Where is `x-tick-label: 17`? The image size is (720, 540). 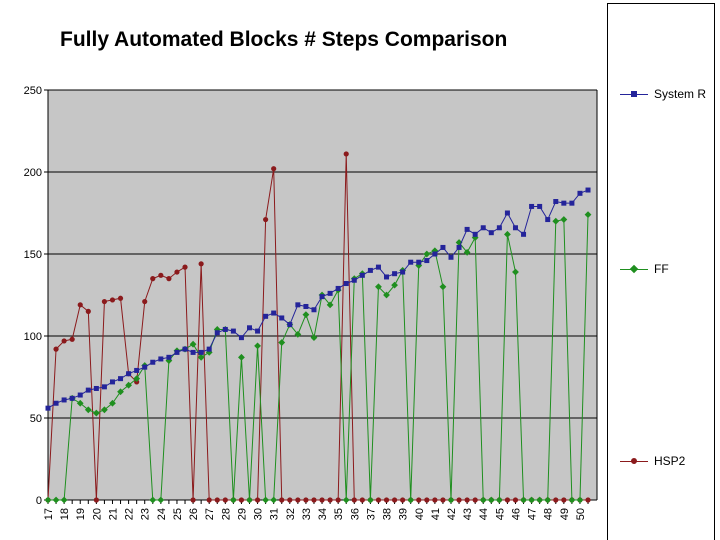
x-tick-label: 17 is located at coordinates (49, 514).